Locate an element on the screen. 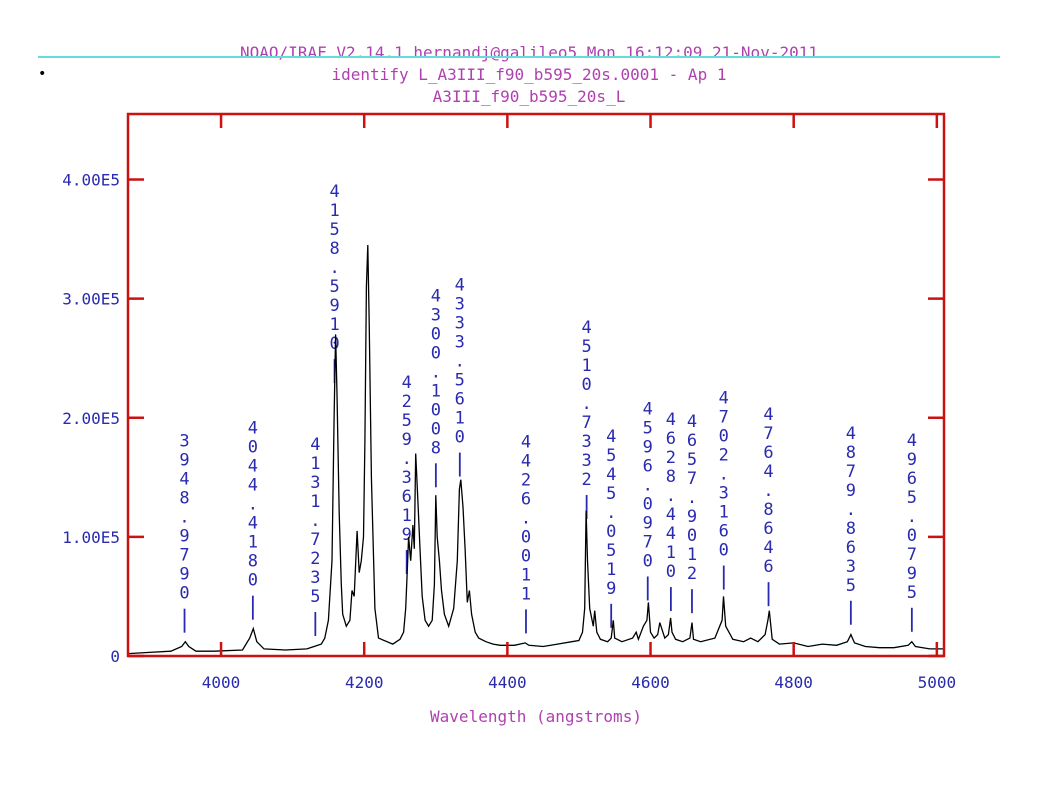  x-tick-label: 4000 is located at coordinates (221, 682).